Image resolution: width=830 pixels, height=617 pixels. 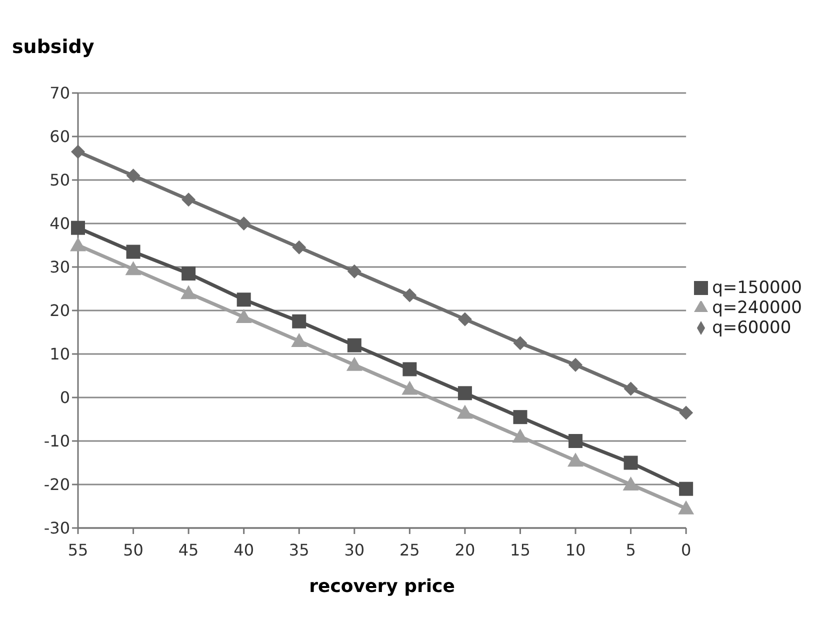 What do you see at coordinates (78, 550) in the screenshot?
I see `x-tick-label: 55` at bounding box center [78, 550].